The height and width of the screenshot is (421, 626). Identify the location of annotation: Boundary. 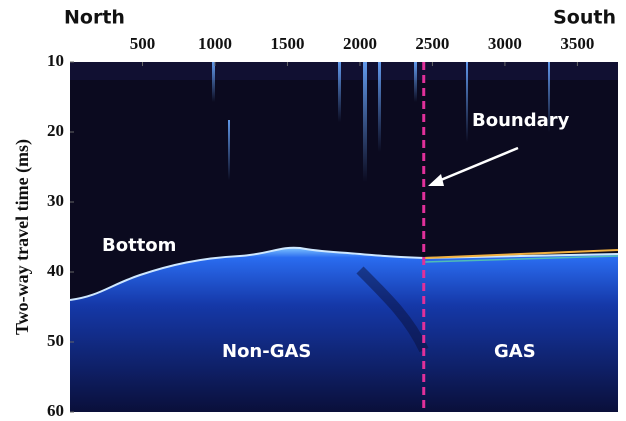
(521, 120).